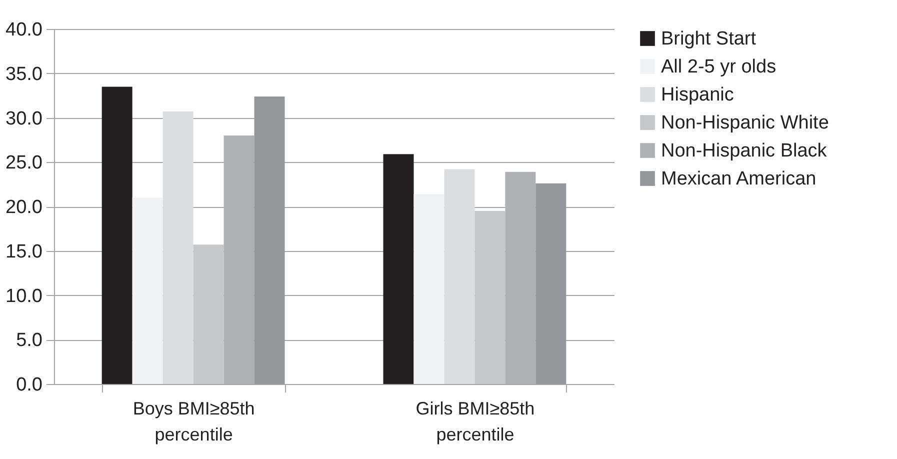  Describe the element at coordinates (475, 421) in the screenshot. I see `x-tick-label: Girls BMI≥85th percentile` at that location.